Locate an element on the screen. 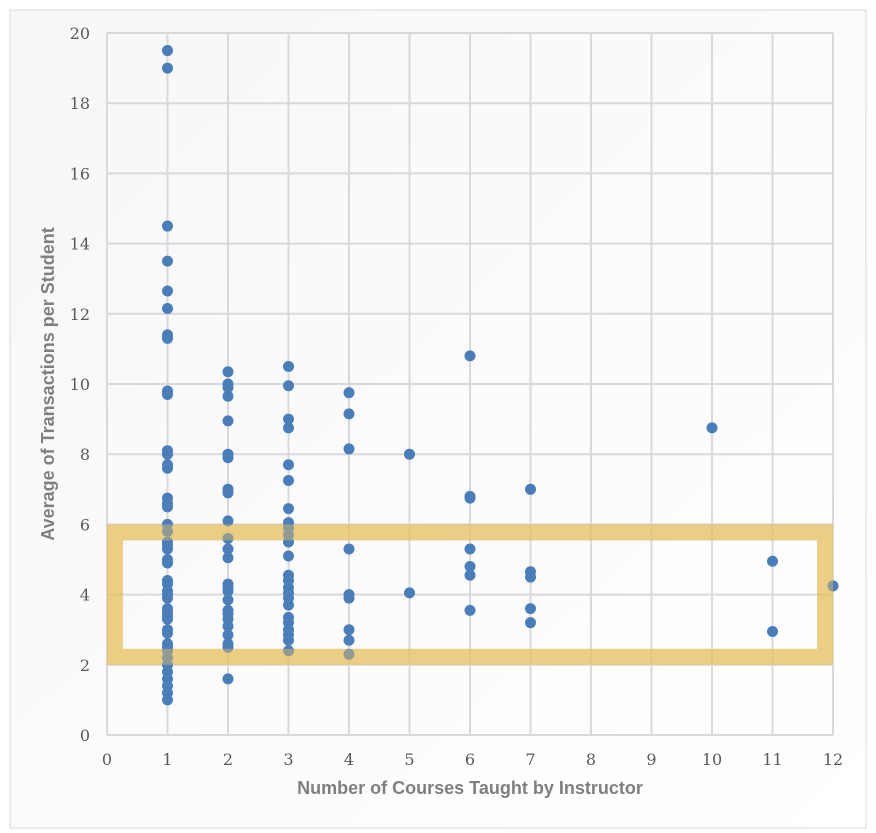  y-tick-label: 16 is located at coordinates (80, 173).